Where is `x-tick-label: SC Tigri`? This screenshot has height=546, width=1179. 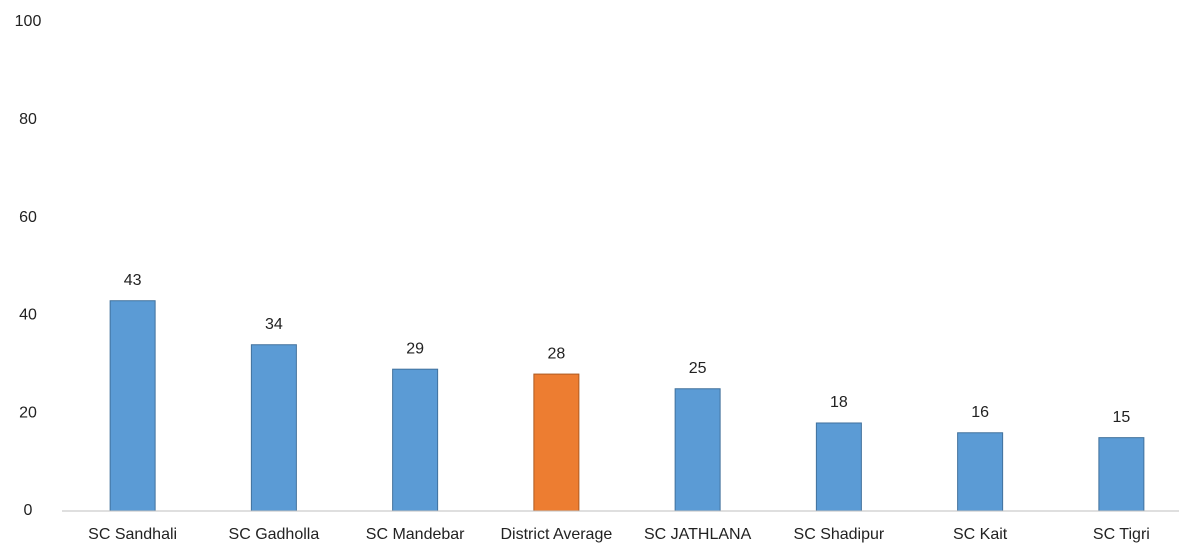 x-tick-label: SC Tigri is located at coordinates (1121, 534).